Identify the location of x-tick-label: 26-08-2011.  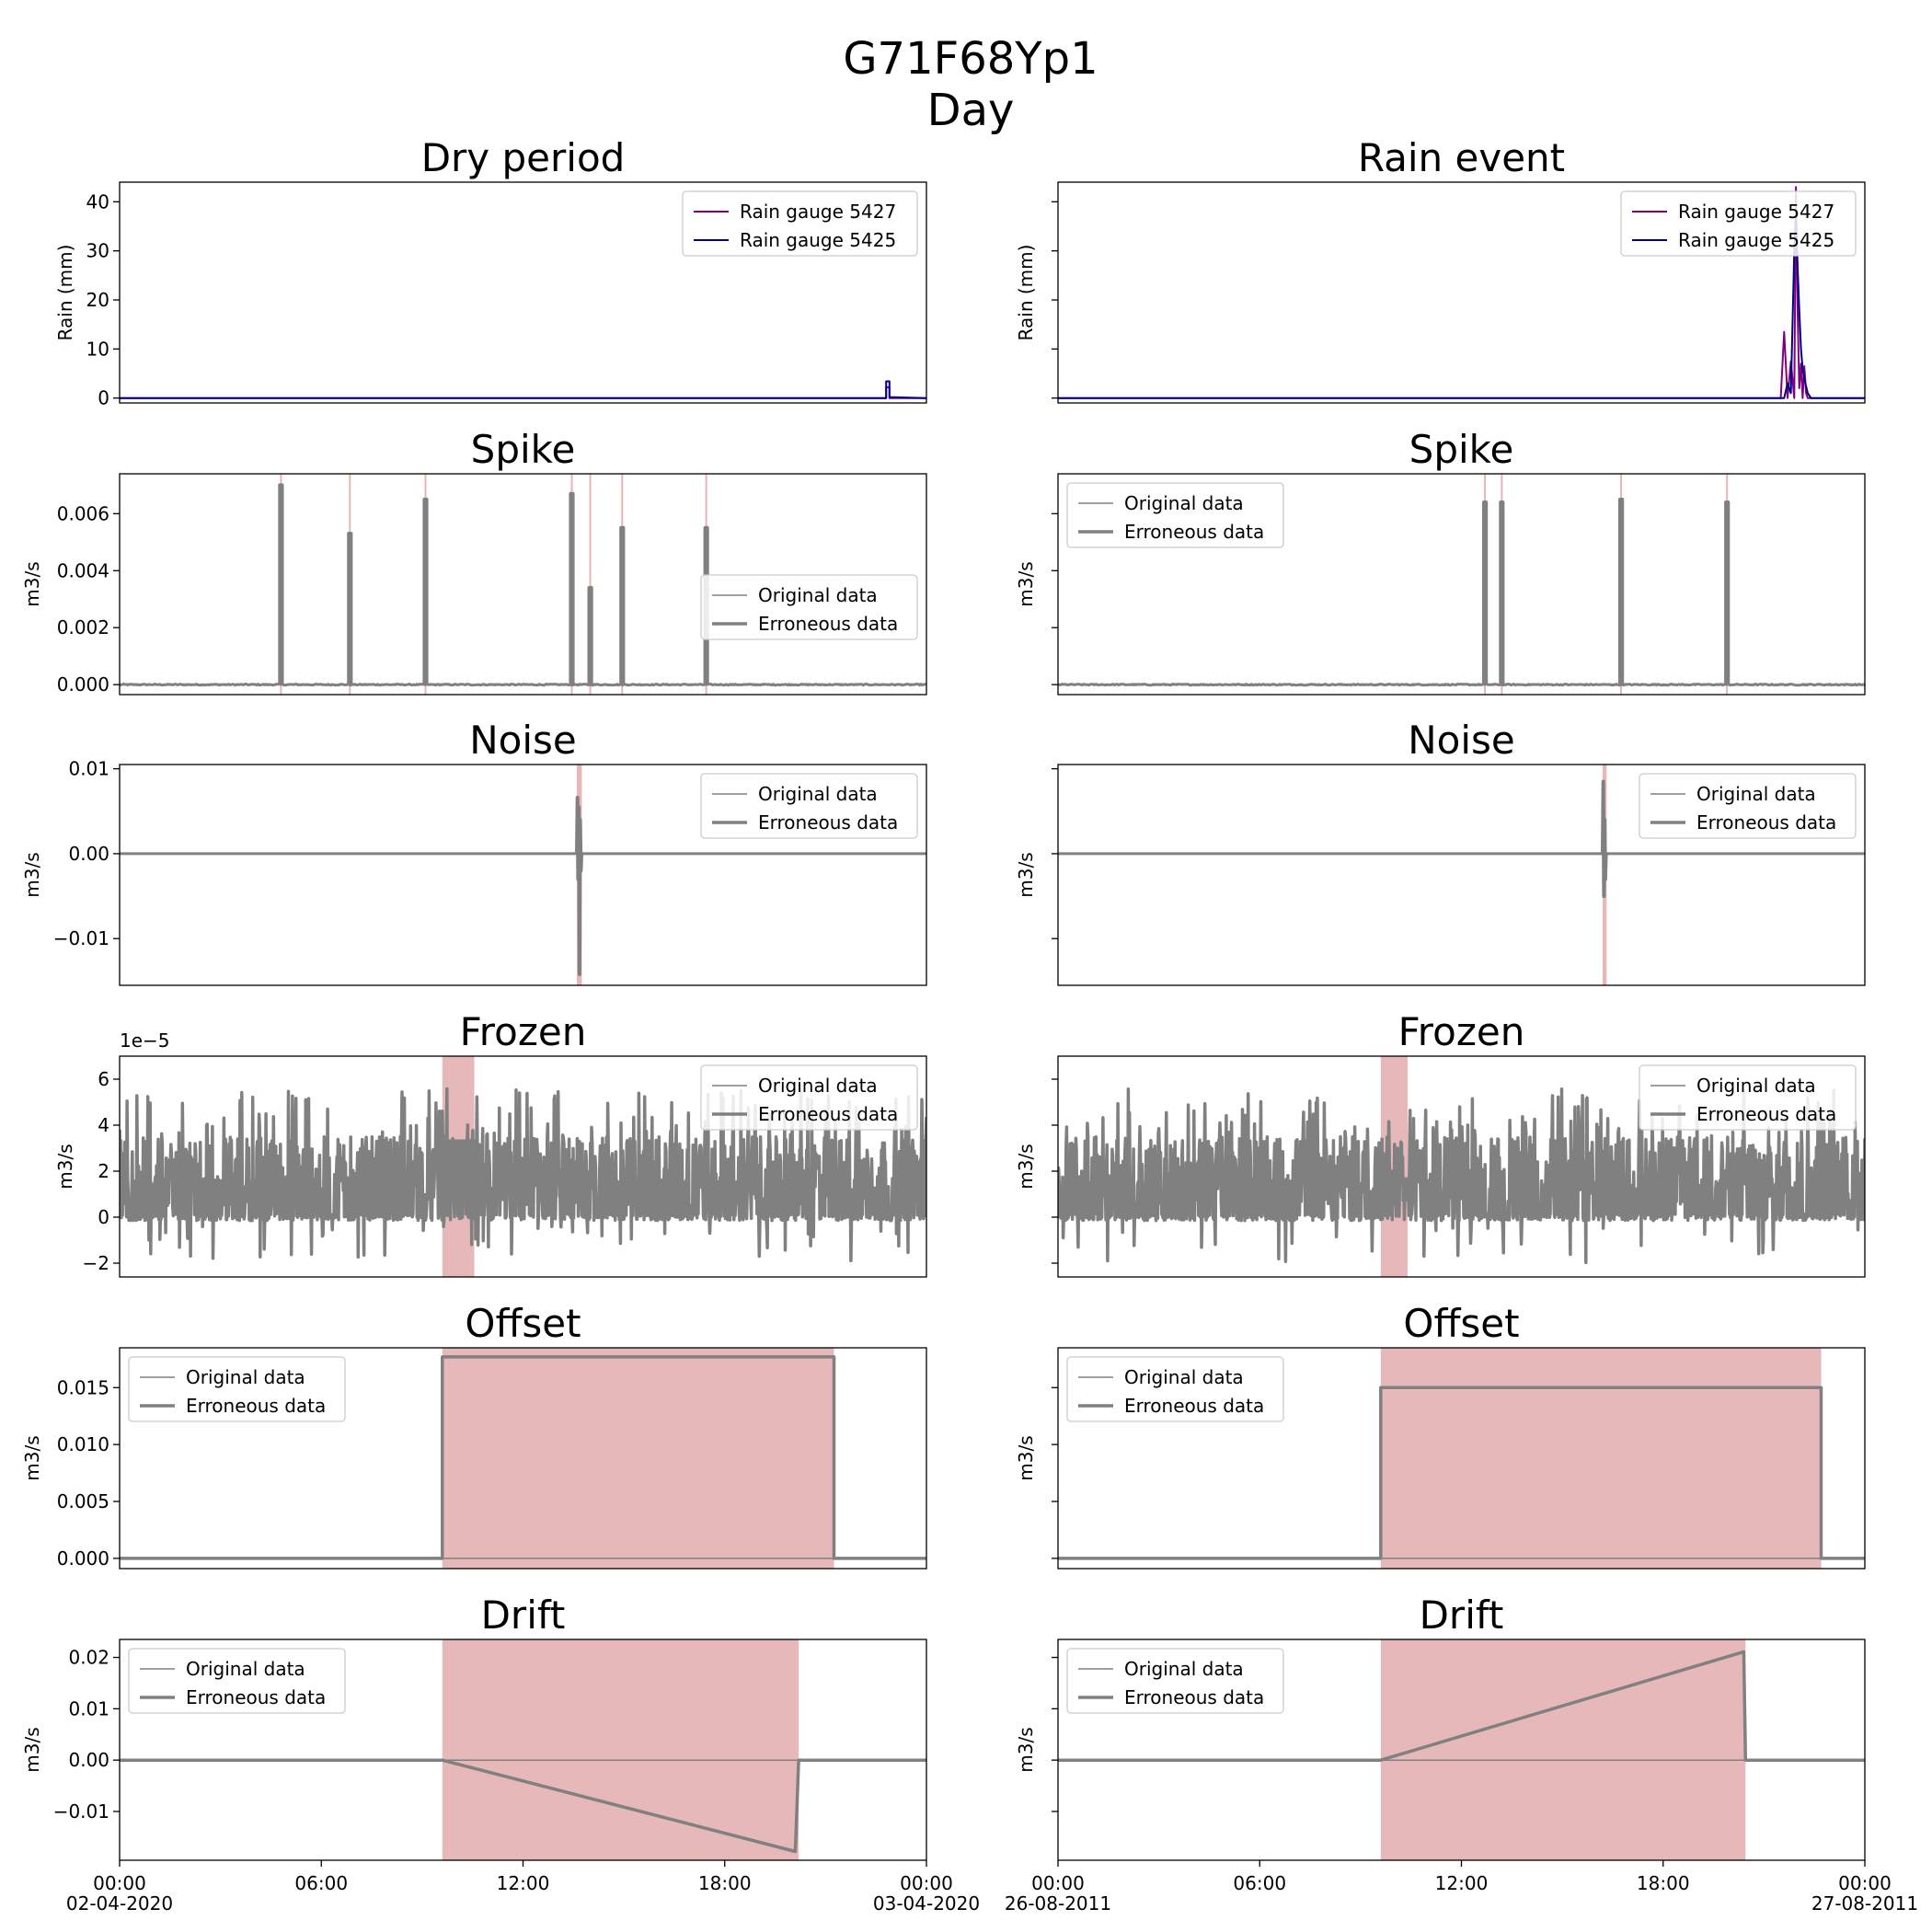
(1058, 1903).